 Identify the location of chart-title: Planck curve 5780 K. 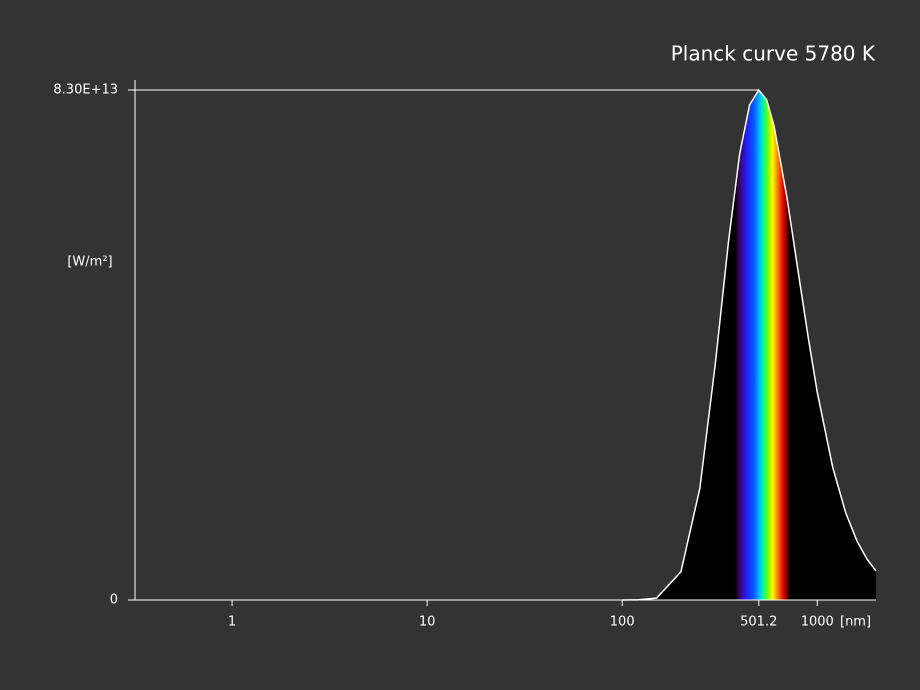
(773, 54).